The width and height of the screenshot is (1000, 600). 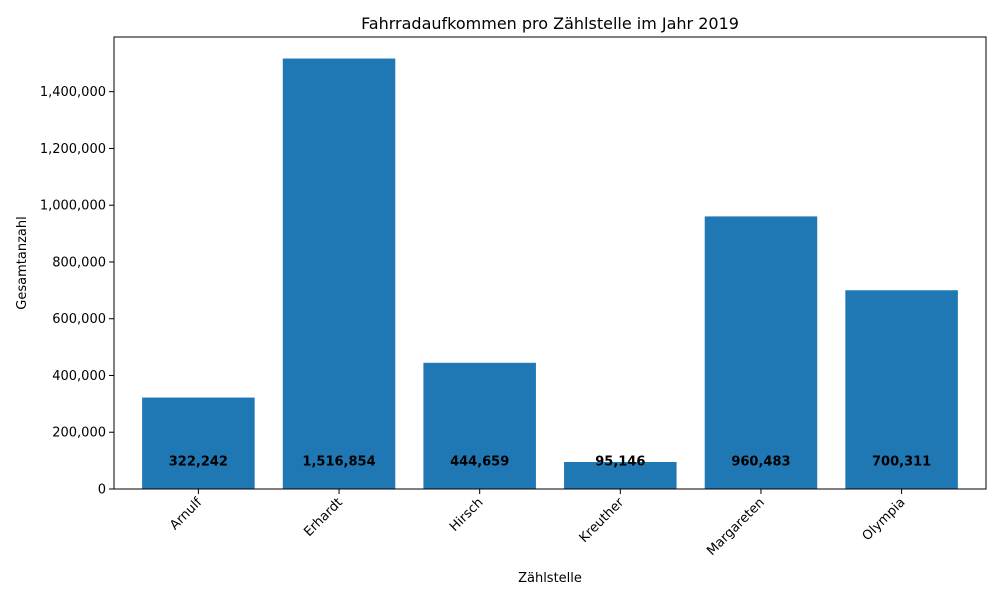 I want to click on x-tick-label: Margareten, so click(x=736, y=527).